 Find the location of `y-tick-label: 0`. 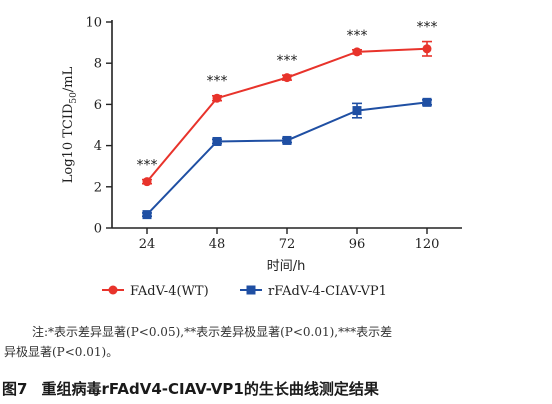

y-tick-label: 0 is located at coordinates (98, 229).